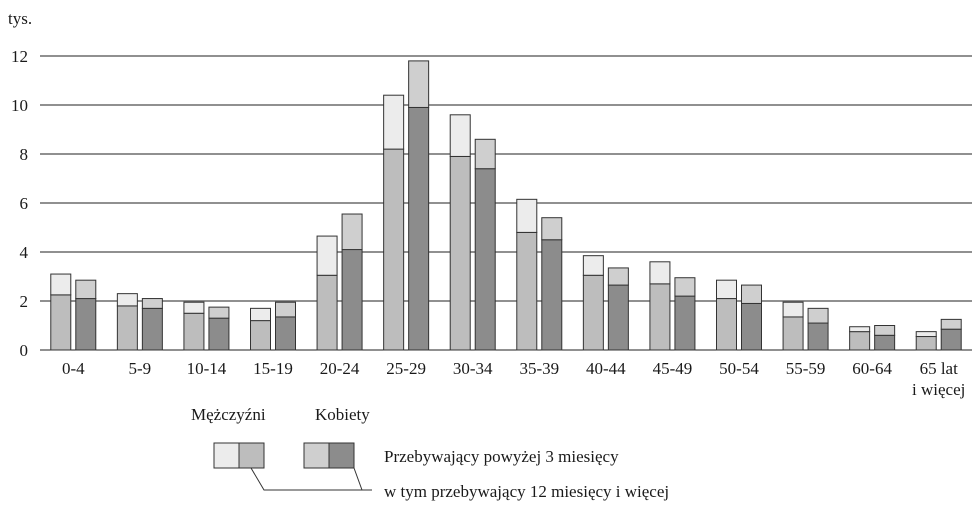 The height and width of the screenshot is (507, 977). I want to click on x-tick-label: 30-34, so click(473, 368).